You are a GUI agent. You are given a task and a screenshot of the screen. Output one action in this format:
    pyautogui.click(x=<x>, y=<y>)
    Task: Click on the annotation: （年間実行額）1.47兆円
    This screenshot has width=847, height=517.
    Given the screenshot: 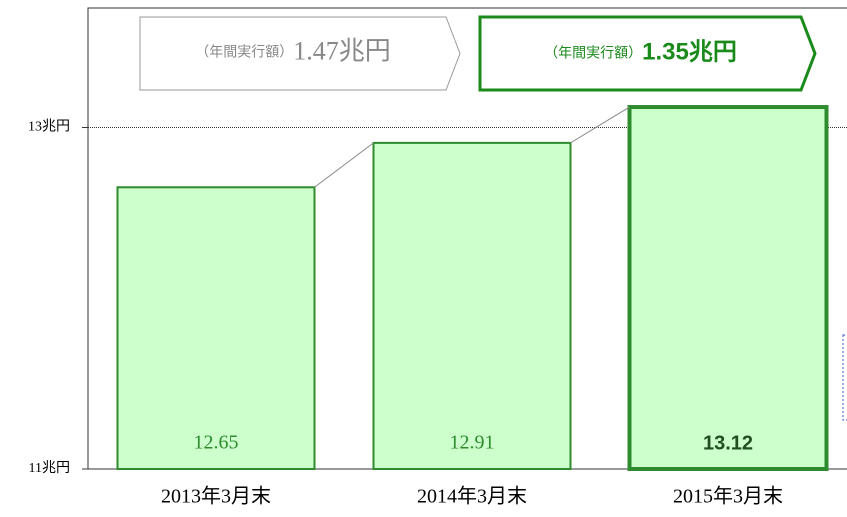 What is the action you would take?
    pyautogui.click(x=293, y=50)
    